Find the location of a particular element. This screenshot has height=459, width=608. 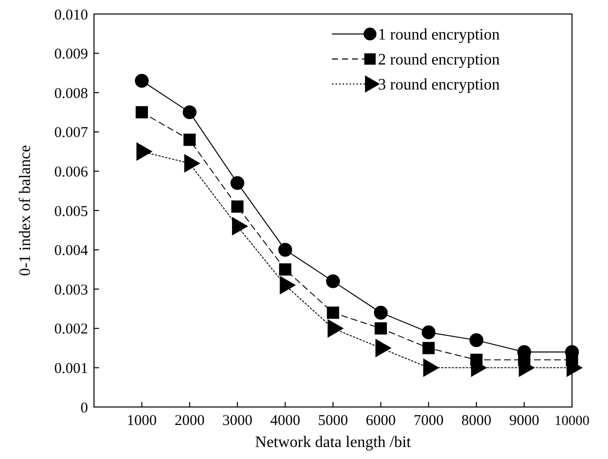

y-tick-label: 0.009 is located at coordinates (71, 54).